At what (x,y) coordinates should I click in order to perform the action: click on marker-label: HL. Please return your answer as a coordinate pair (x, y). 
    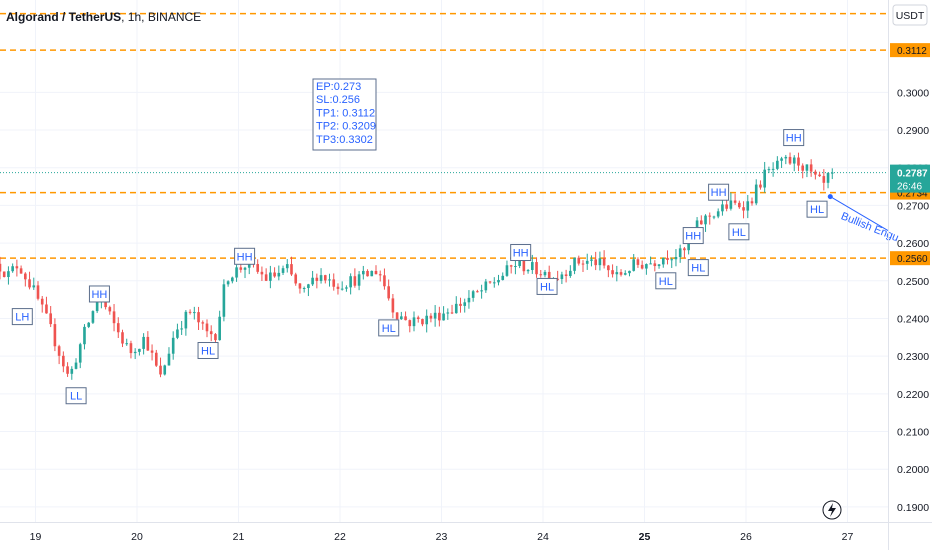
    Looking at the image, I should click on (208, 352).